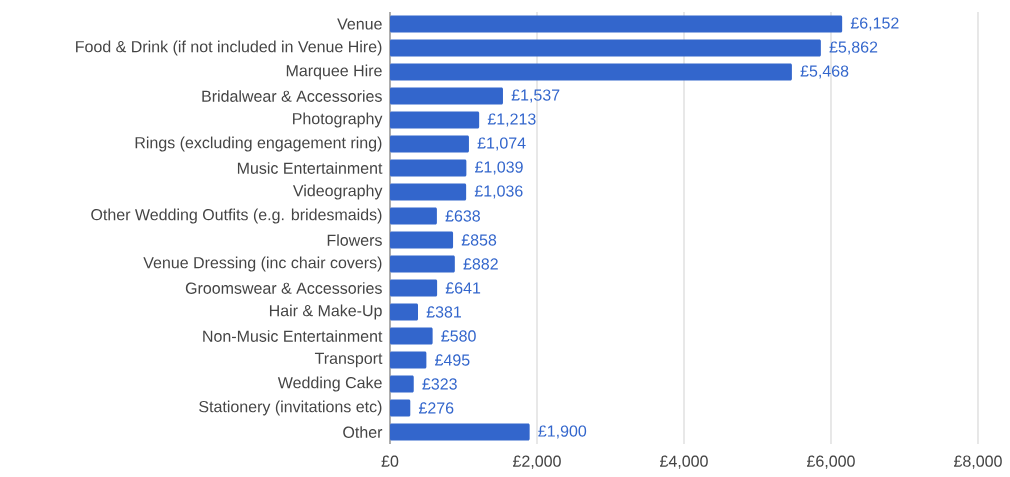 This screenshot has width=1010, height=477. I want to click on data-label: £1,900, so click(562, 432).